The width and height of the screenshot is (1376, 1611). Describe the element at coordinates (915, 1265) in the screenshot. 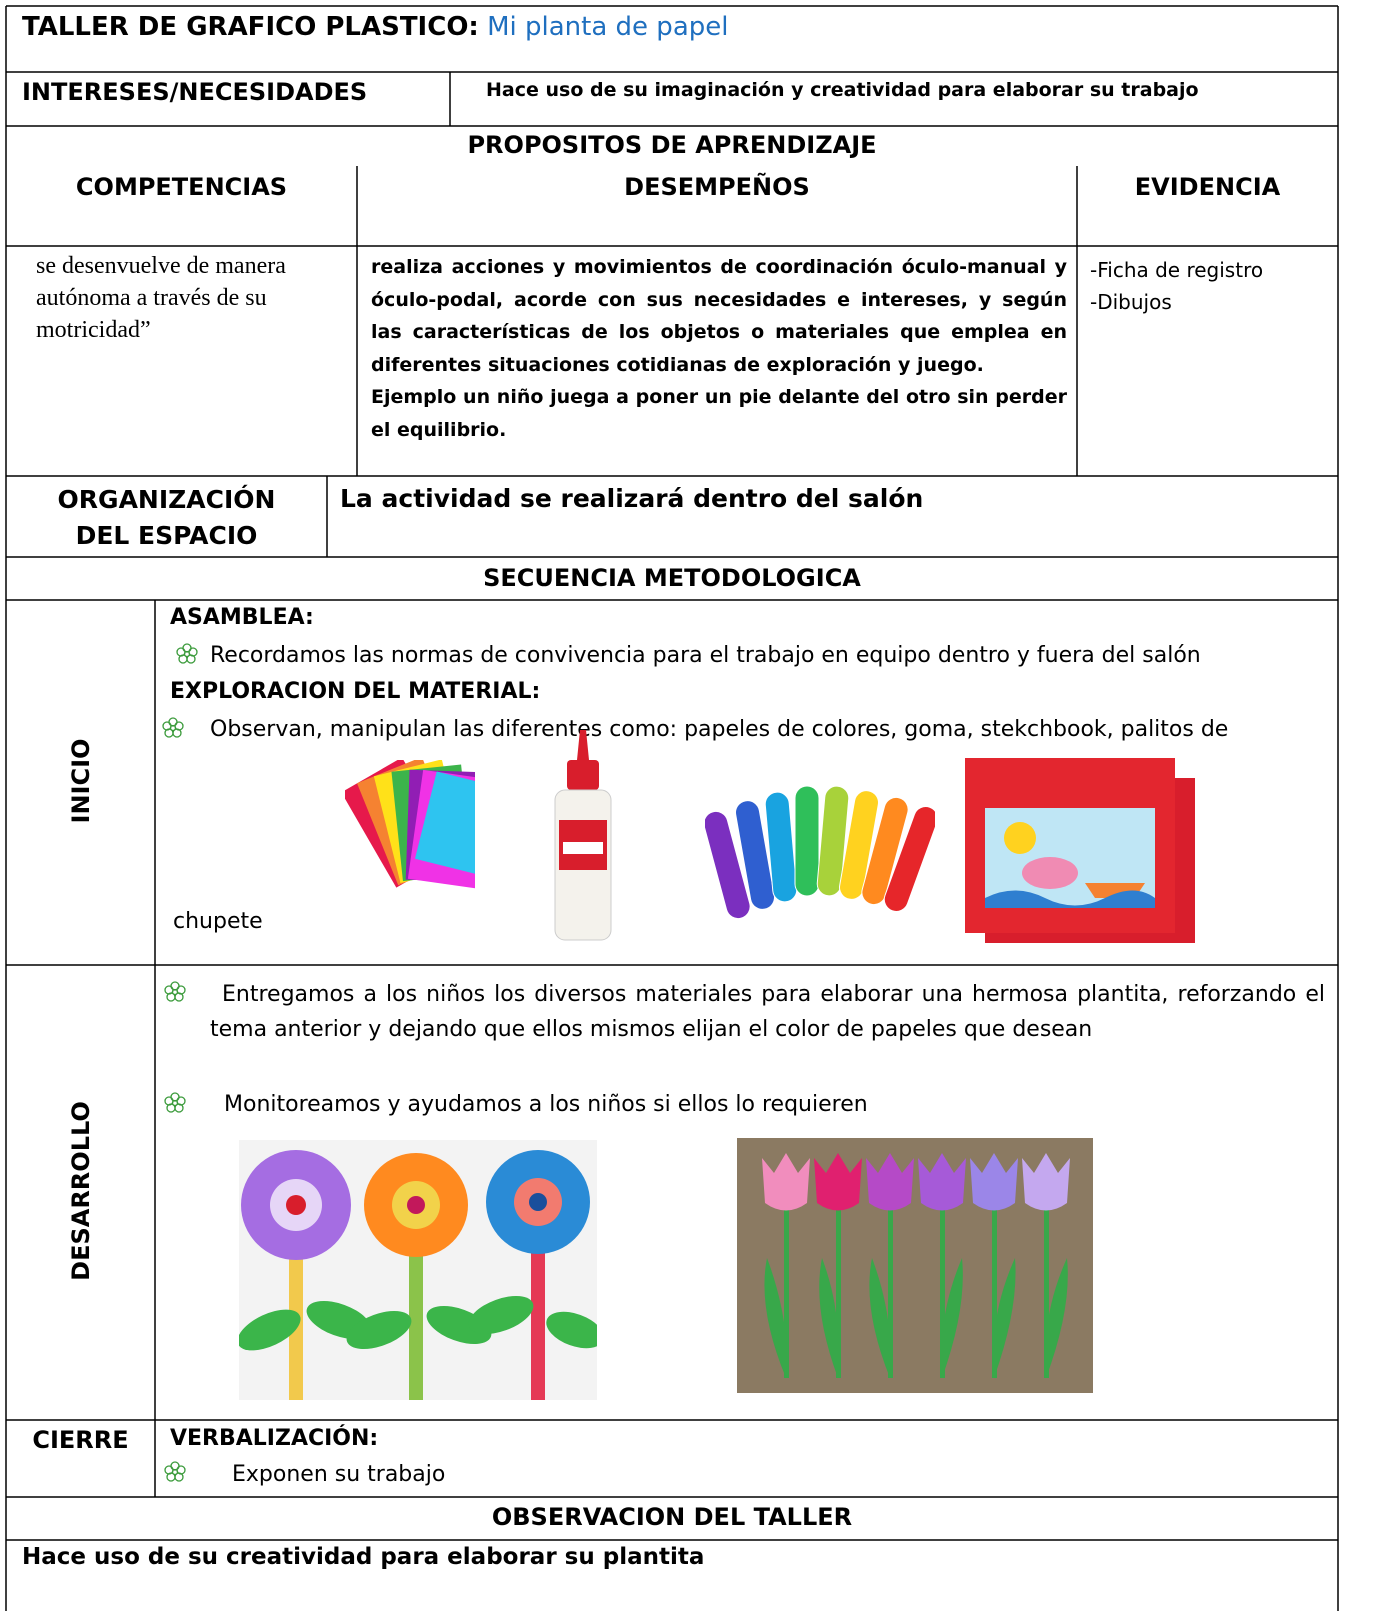

I see `image-paper-tulips` at that location.